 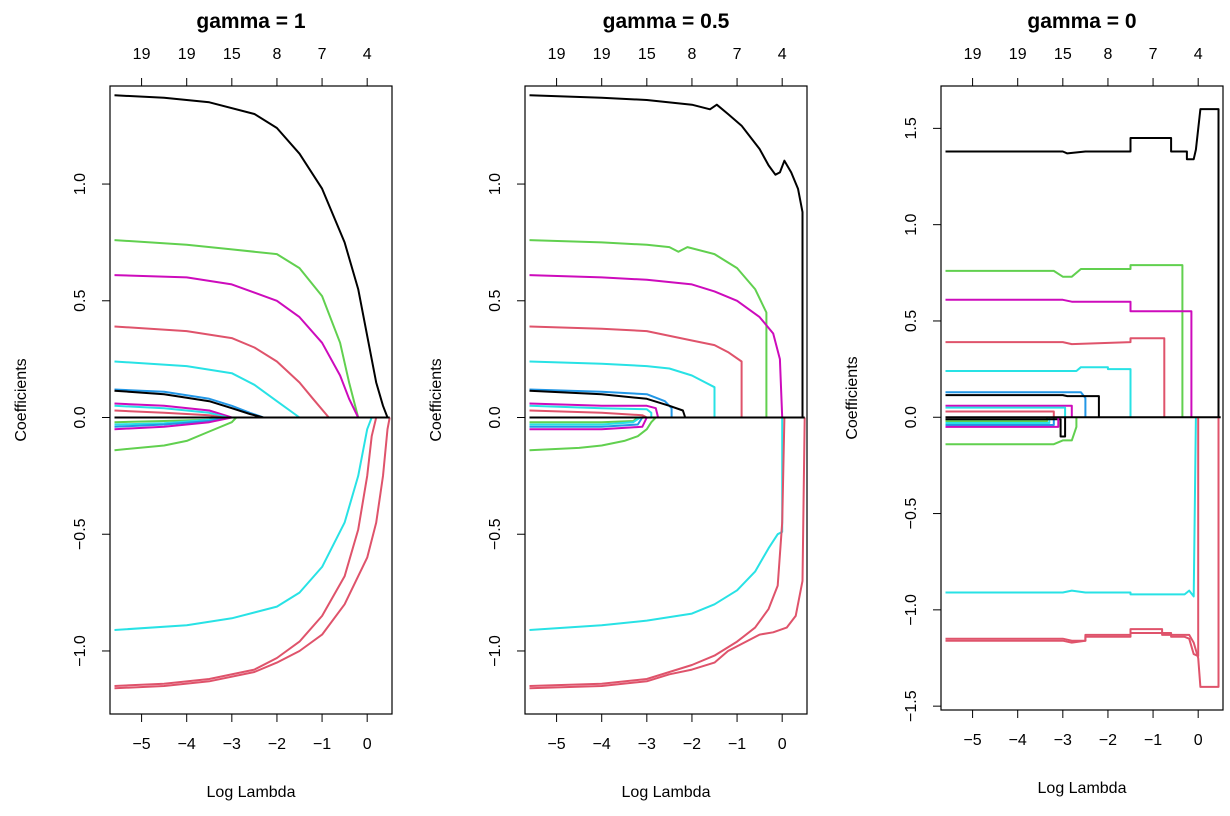 What do you see at coordinates (1153, 54) in the screenshot?
I see `top-tick-label: 7` at bounding box center [1153, 54].